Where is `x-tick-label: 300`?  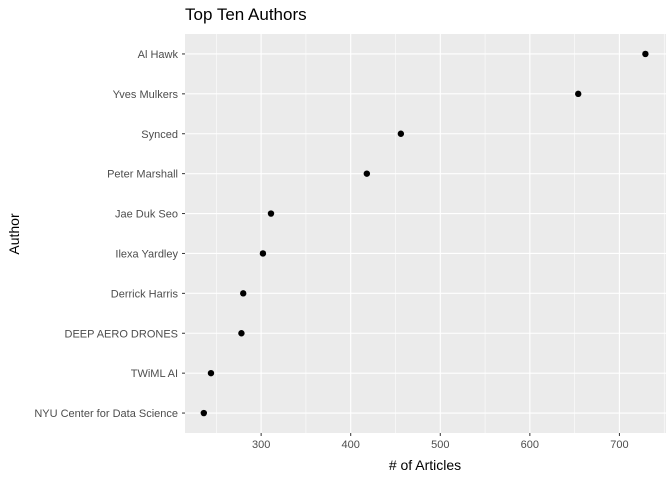
x-tick-label: 300 is located at coordinates (261, 445).